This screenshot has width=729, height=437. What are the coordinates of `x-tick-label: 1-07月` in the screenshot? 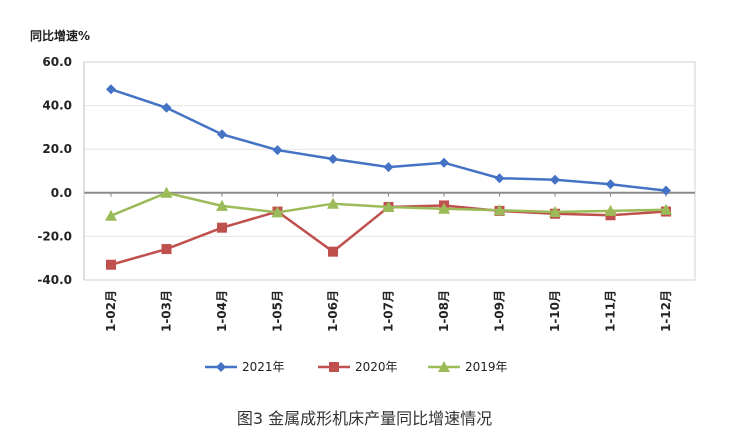 It's located at (389, 311).